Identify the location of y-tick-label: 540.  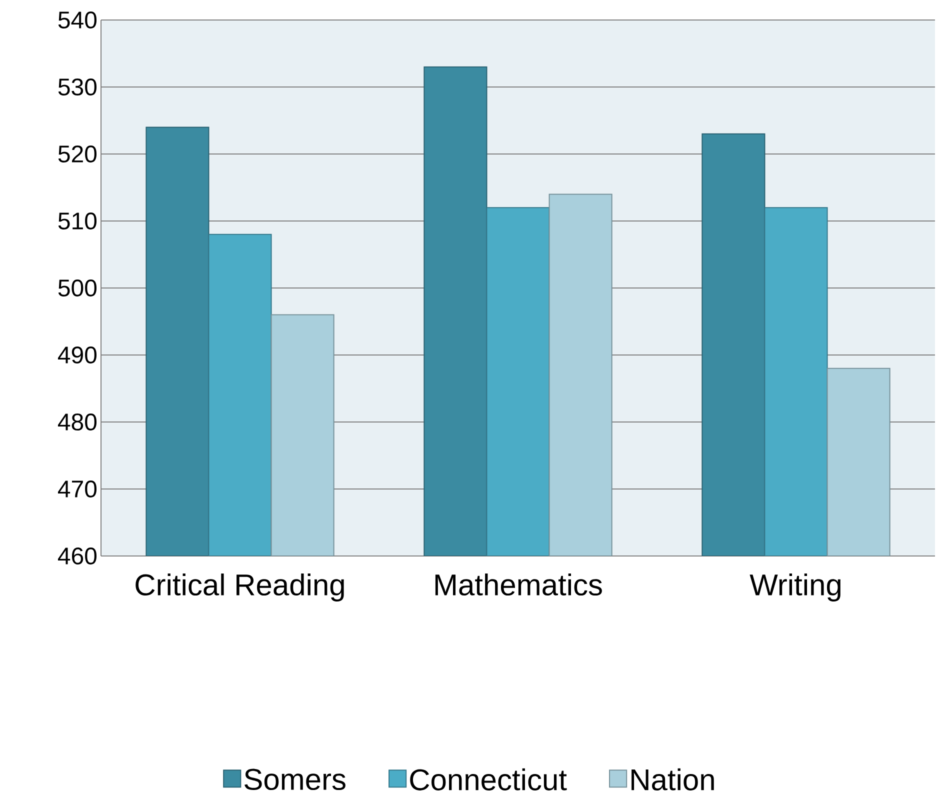
(77, 20).